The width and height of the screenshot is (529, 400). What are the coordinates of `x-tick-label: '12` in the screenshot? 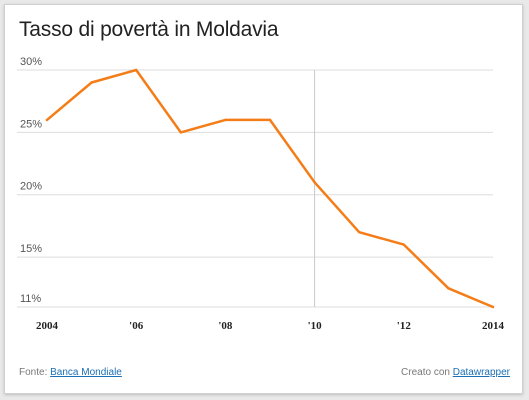 It's located at (404, 326).